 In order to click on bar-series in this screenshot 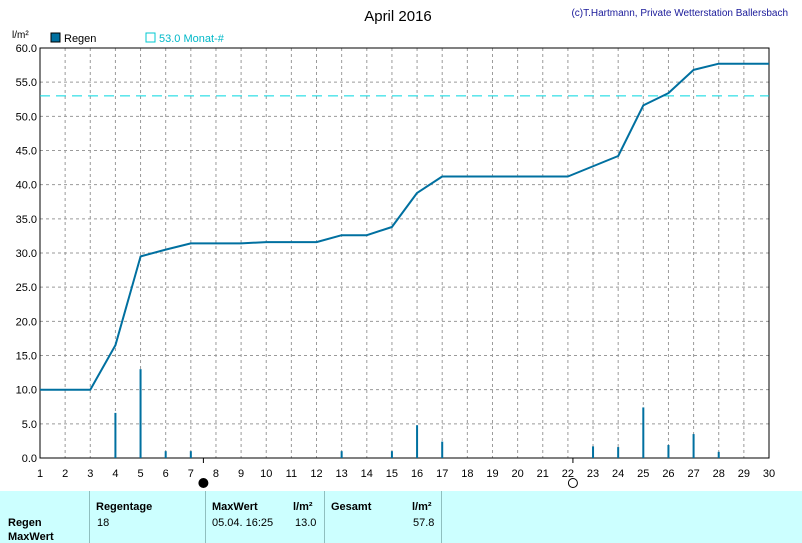, I will do `click(417, 413)`.